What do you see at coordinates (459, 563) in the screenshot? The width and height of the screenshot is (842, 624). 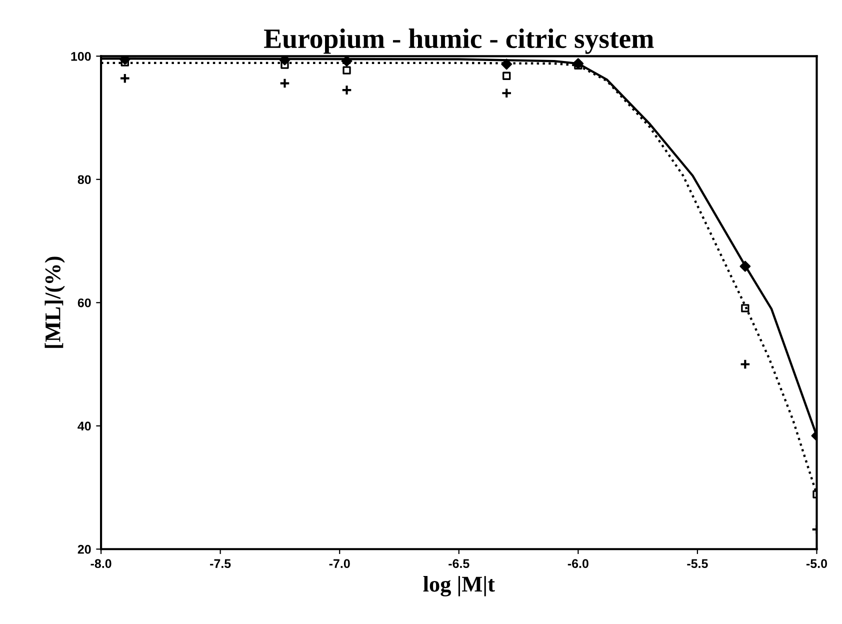 I see `x-tick-label: -6.5` at bounding box center [459, 563].